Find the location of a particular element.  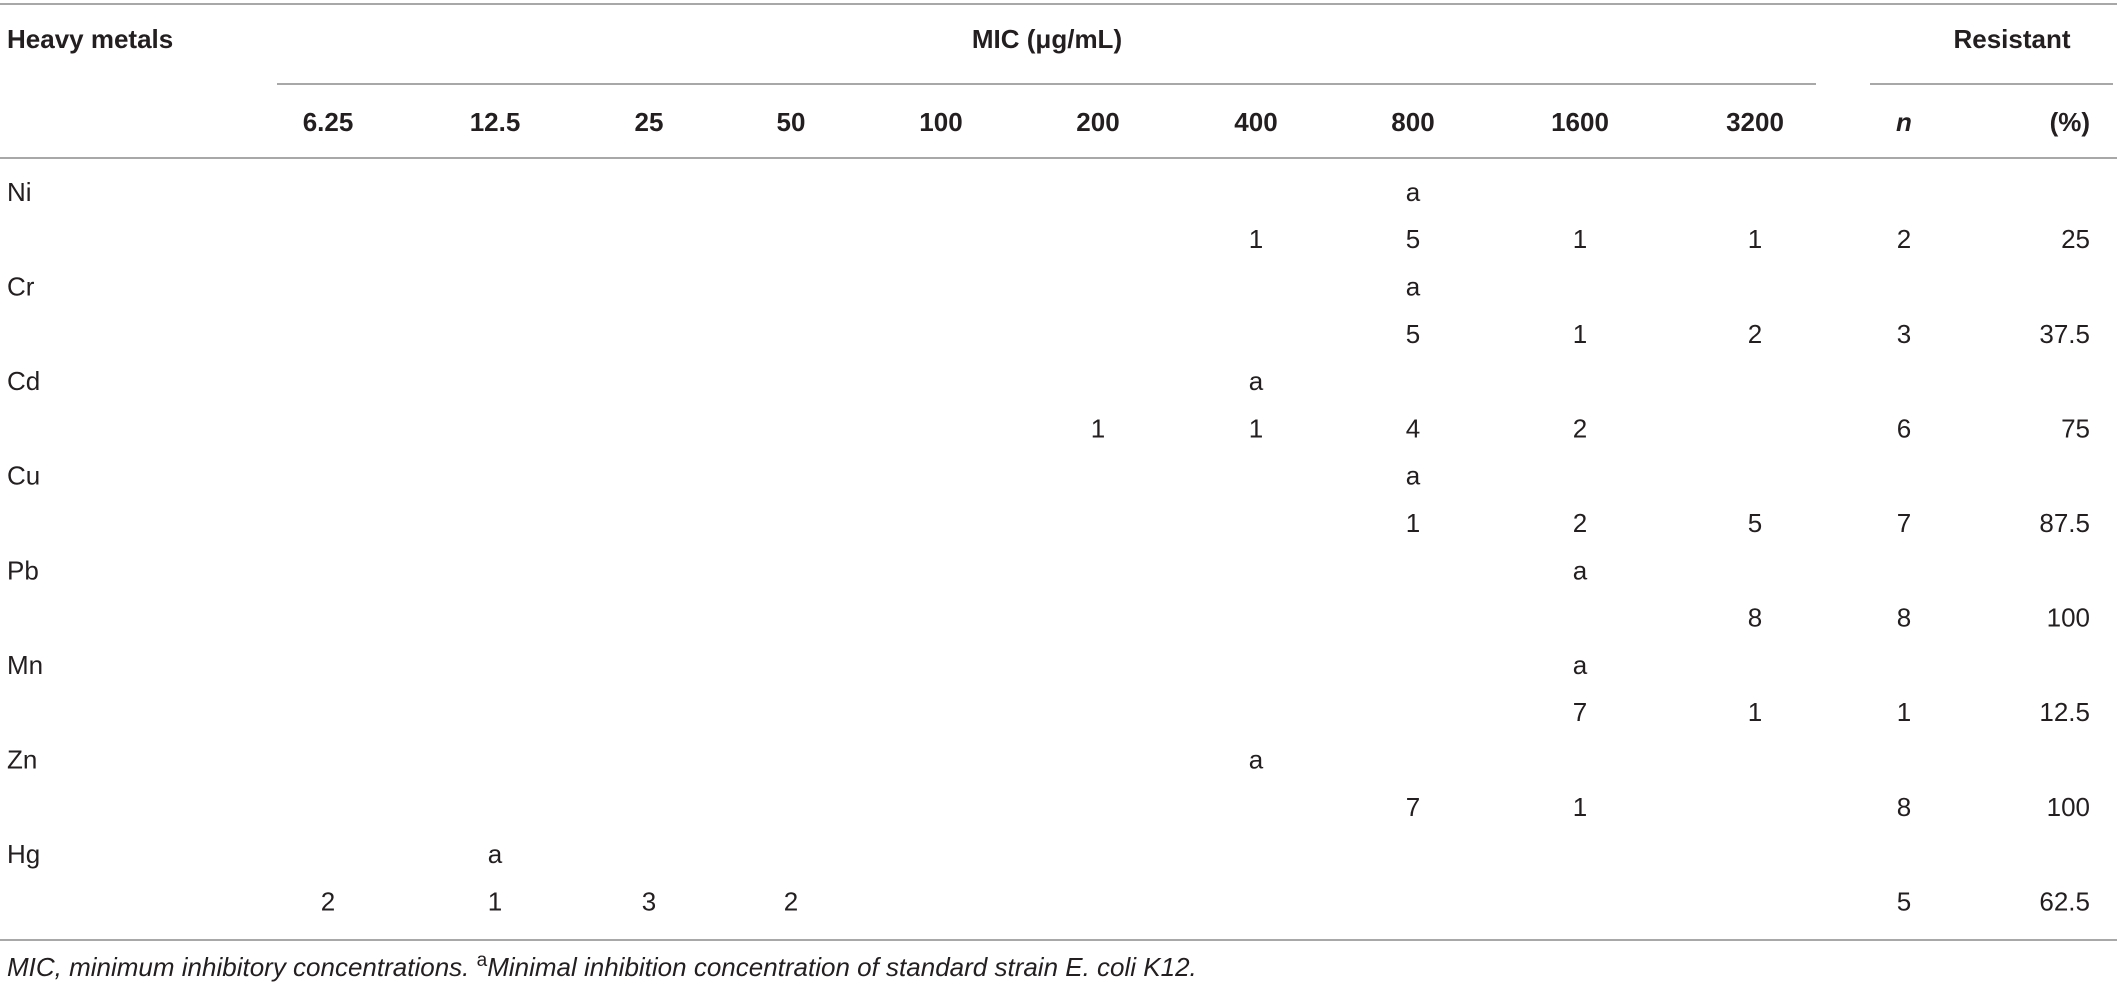

metal-name: Ni is located at coordinates (19, 192).